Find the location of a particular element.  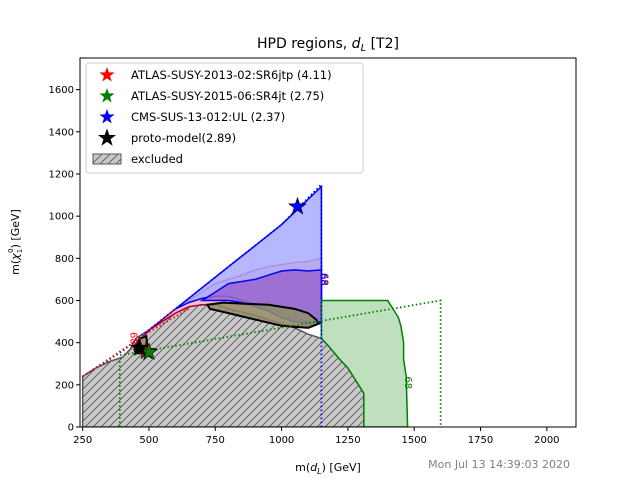

dotted-outline-atlas15-dotted is located at coordinates (280, 363).